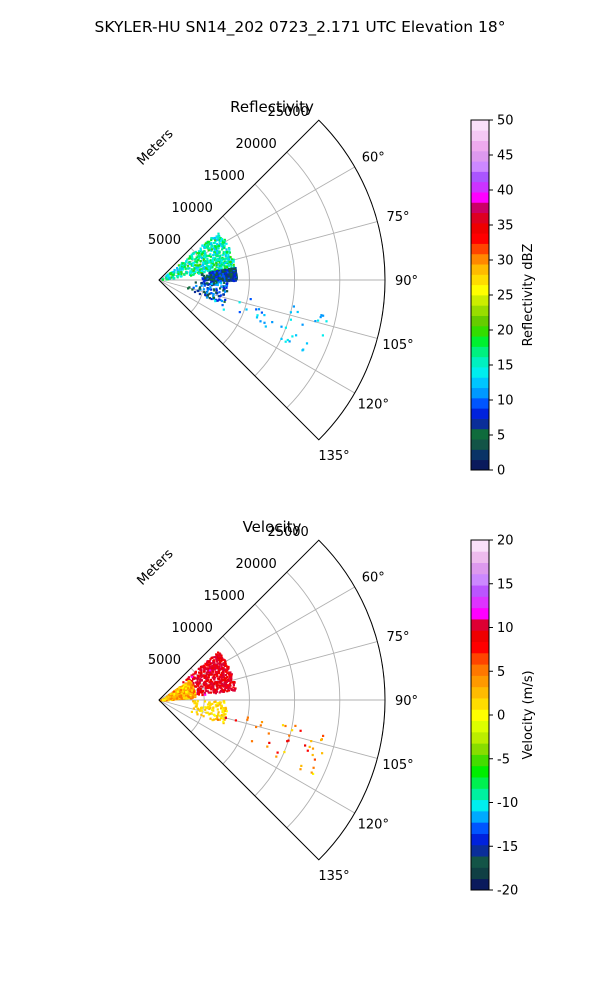 The width and height of the screenshot is (600, 1000). What do you see at coordinates (224, 596) in the screenshot?
I see `range-tick-label: 15000` at bounding box center [224, 596].